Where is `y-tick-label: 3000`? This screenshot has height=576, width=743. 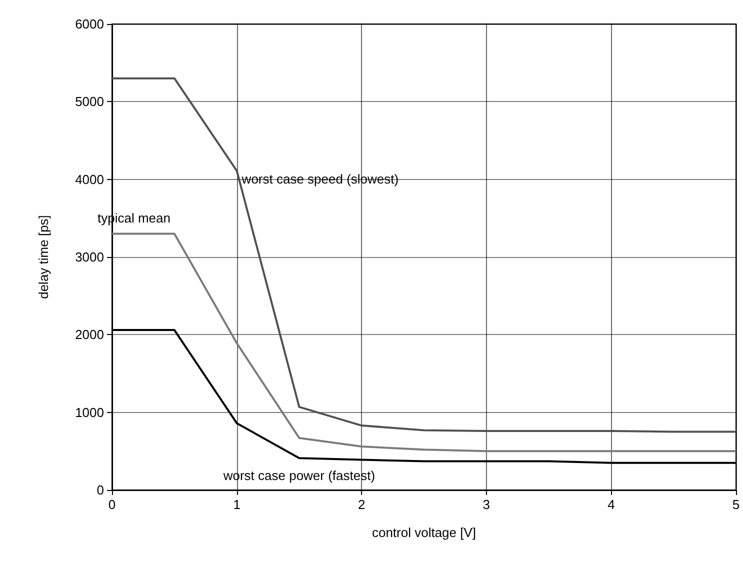
y-tick-label: 3000 is located at coordinates (89, 257).